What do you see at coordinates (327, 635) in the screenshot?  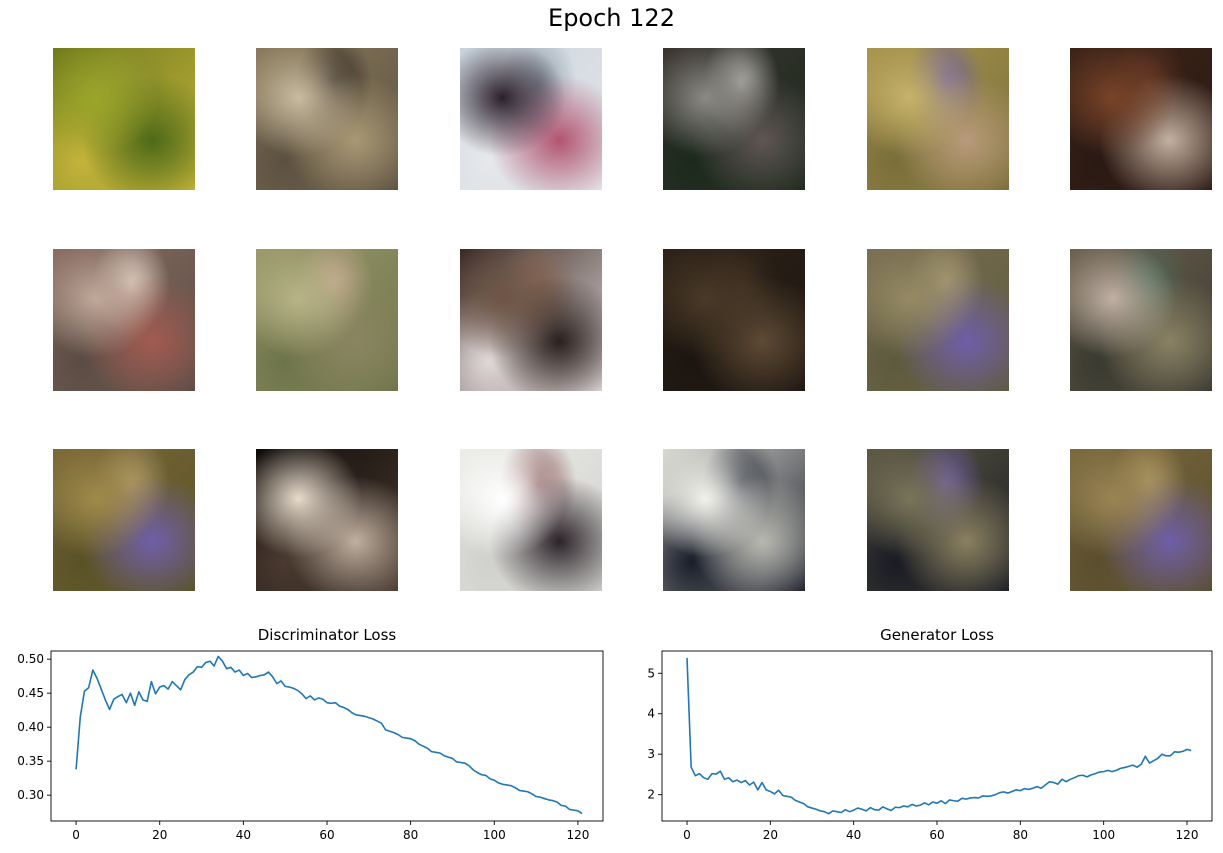 I see `discriminator-loss-title: Discriminator Loss` at bounding box center [327, 635].